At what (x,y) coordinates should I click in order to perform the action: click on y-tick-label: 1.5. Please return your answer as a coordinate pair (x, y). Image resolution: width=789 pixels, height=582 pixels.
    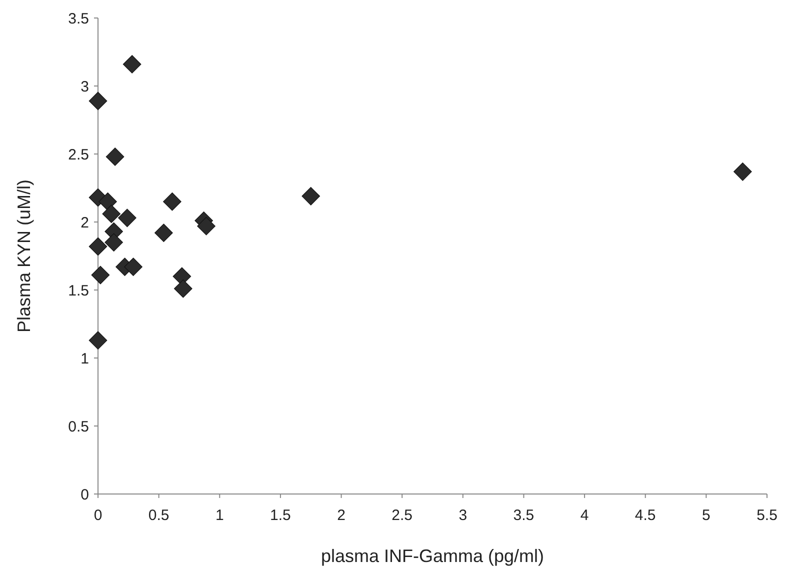
    Looking at the image, I should click on (78, 291).